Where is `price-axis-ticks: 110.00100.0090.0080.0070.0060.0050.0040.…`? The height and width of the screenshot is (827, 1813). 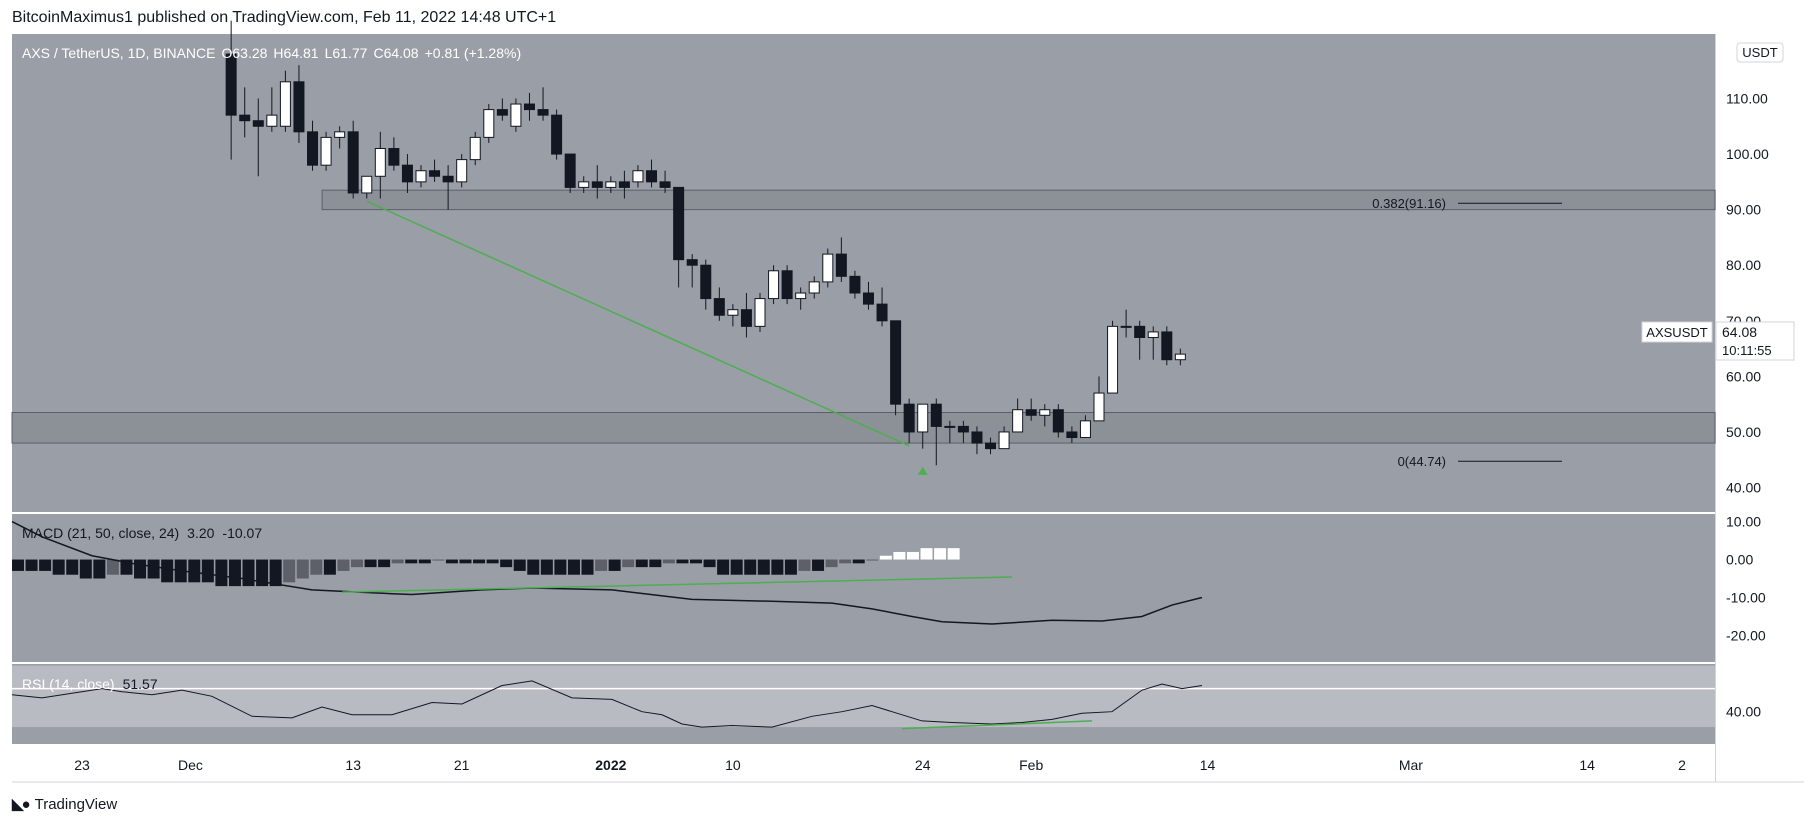 price-axis-ticks: 110.00100.0090.0080.0070.0060.0050.0040.… is located at coordinates (1747, 292).